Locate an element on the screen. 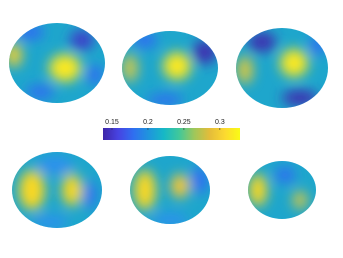 This screenshot has height=258, width=343. colorbar-axis: 0.15 0.2 0.25 0.3 is located at coordinates (165, 124).